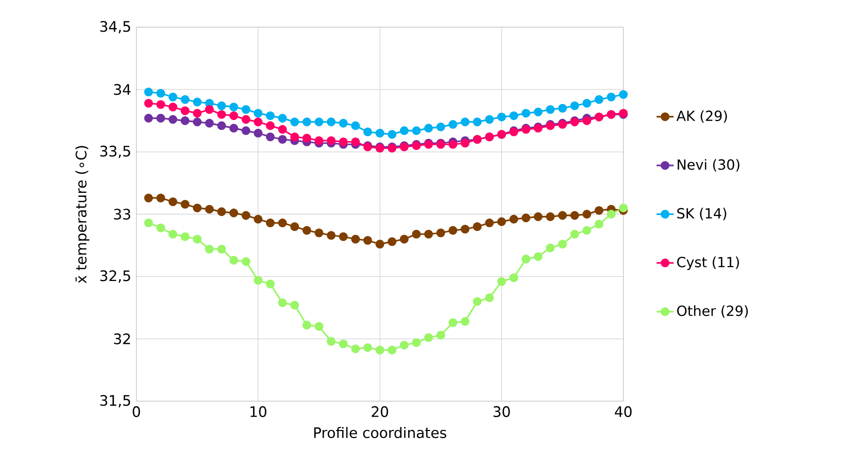 The width and height of the screenshot is (850, 476). What do you see at coordinates (136, 412) in the screenshot?
I see `x-tick-label: 0` at bounding box center [136, 412].